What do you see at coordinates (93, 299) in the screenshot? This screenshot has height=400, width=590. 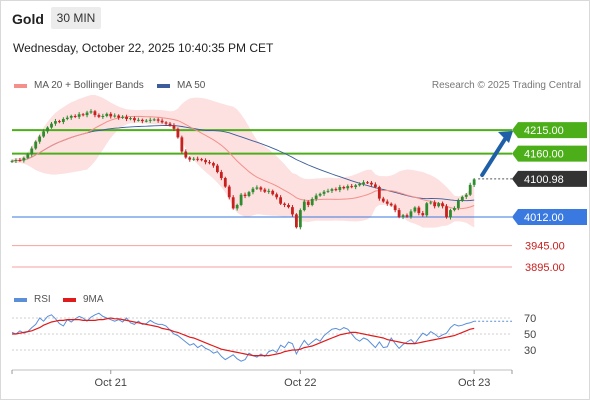 I see `legend-rsi9-label: 9MA` at bounding box center [93, 299].